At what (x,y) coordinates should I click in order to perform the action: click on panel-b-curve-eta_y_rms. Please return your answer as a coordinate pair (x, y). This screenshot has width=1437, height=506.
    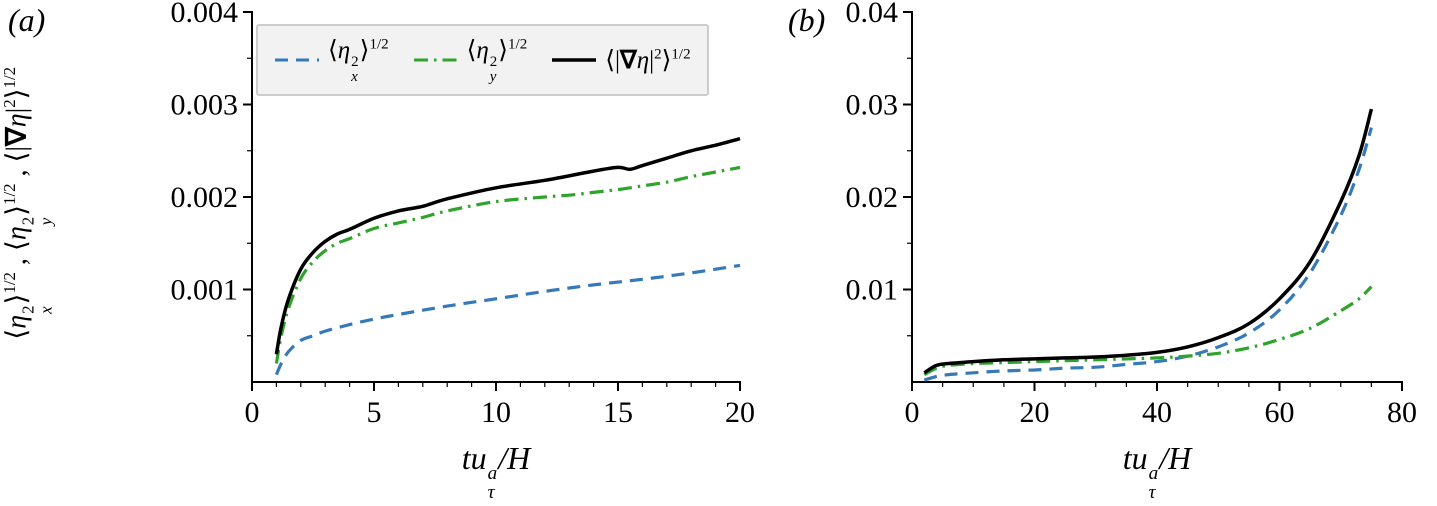
    Looking at the image, I should click on (1148, 331).